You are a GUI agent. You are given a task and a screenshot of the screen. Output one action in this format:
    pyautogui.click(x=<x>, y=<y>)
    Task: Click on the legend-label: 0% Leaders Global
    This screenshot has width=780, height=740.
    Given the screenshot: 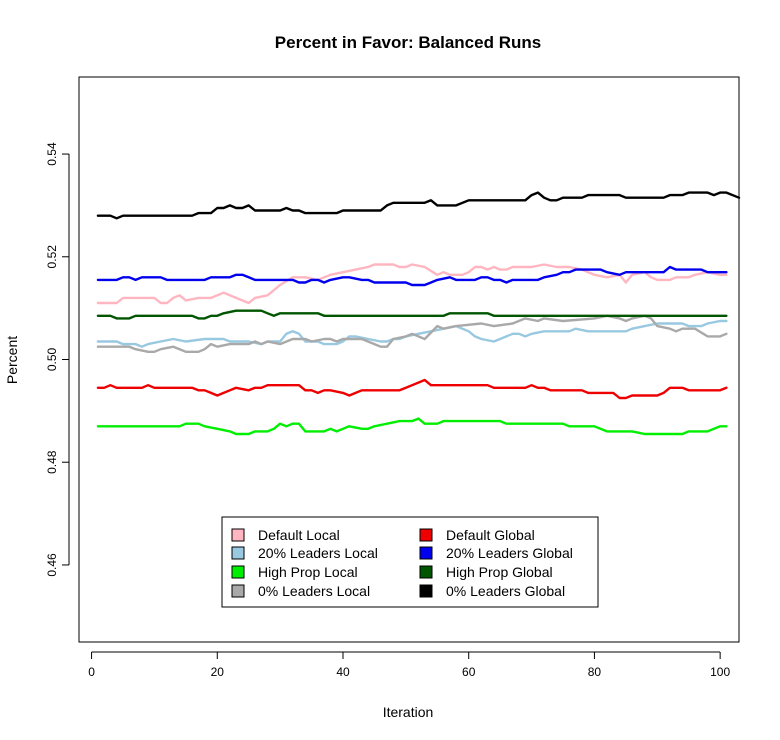 What is the action you would take?
    pyautogui.click(x=505, y=591)
    